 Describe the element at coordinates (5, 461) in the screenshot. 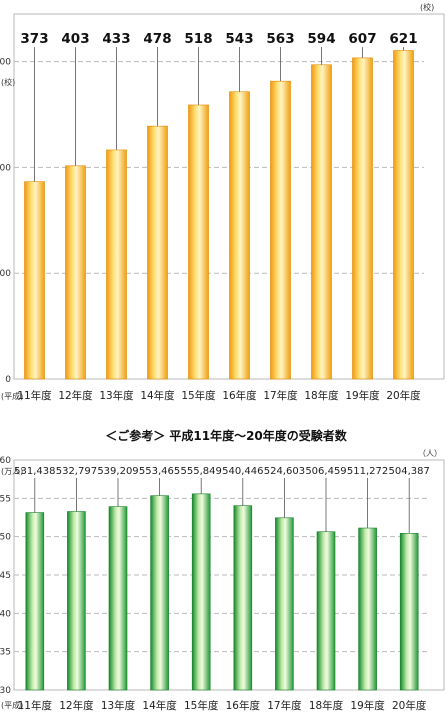

I see `y-tick-label: 60` at that location.